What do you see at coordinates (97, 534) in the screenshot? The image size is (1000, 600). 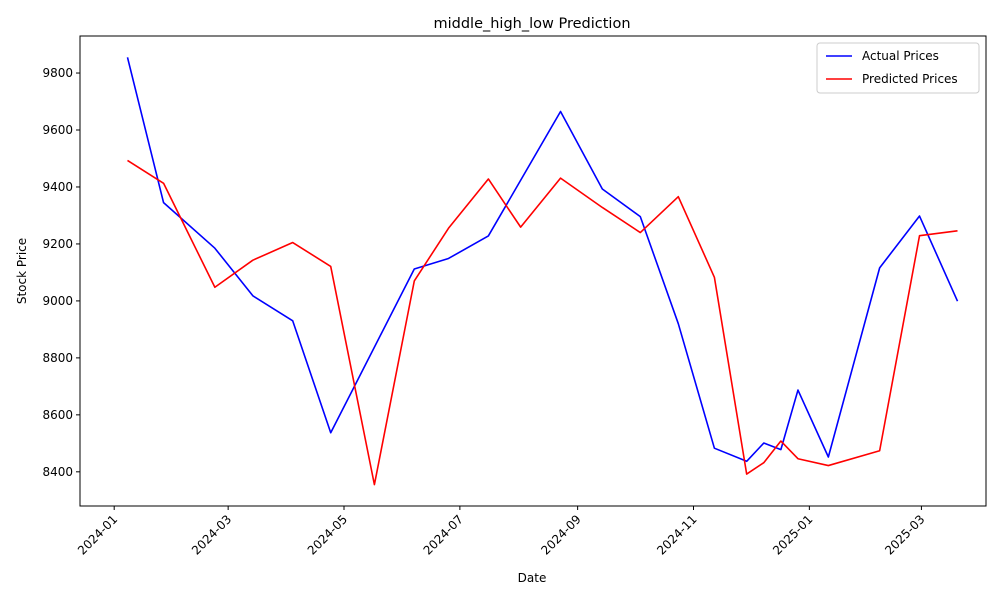 I see `x-tick-label: 2024-01` at bounding box center [97, 534].